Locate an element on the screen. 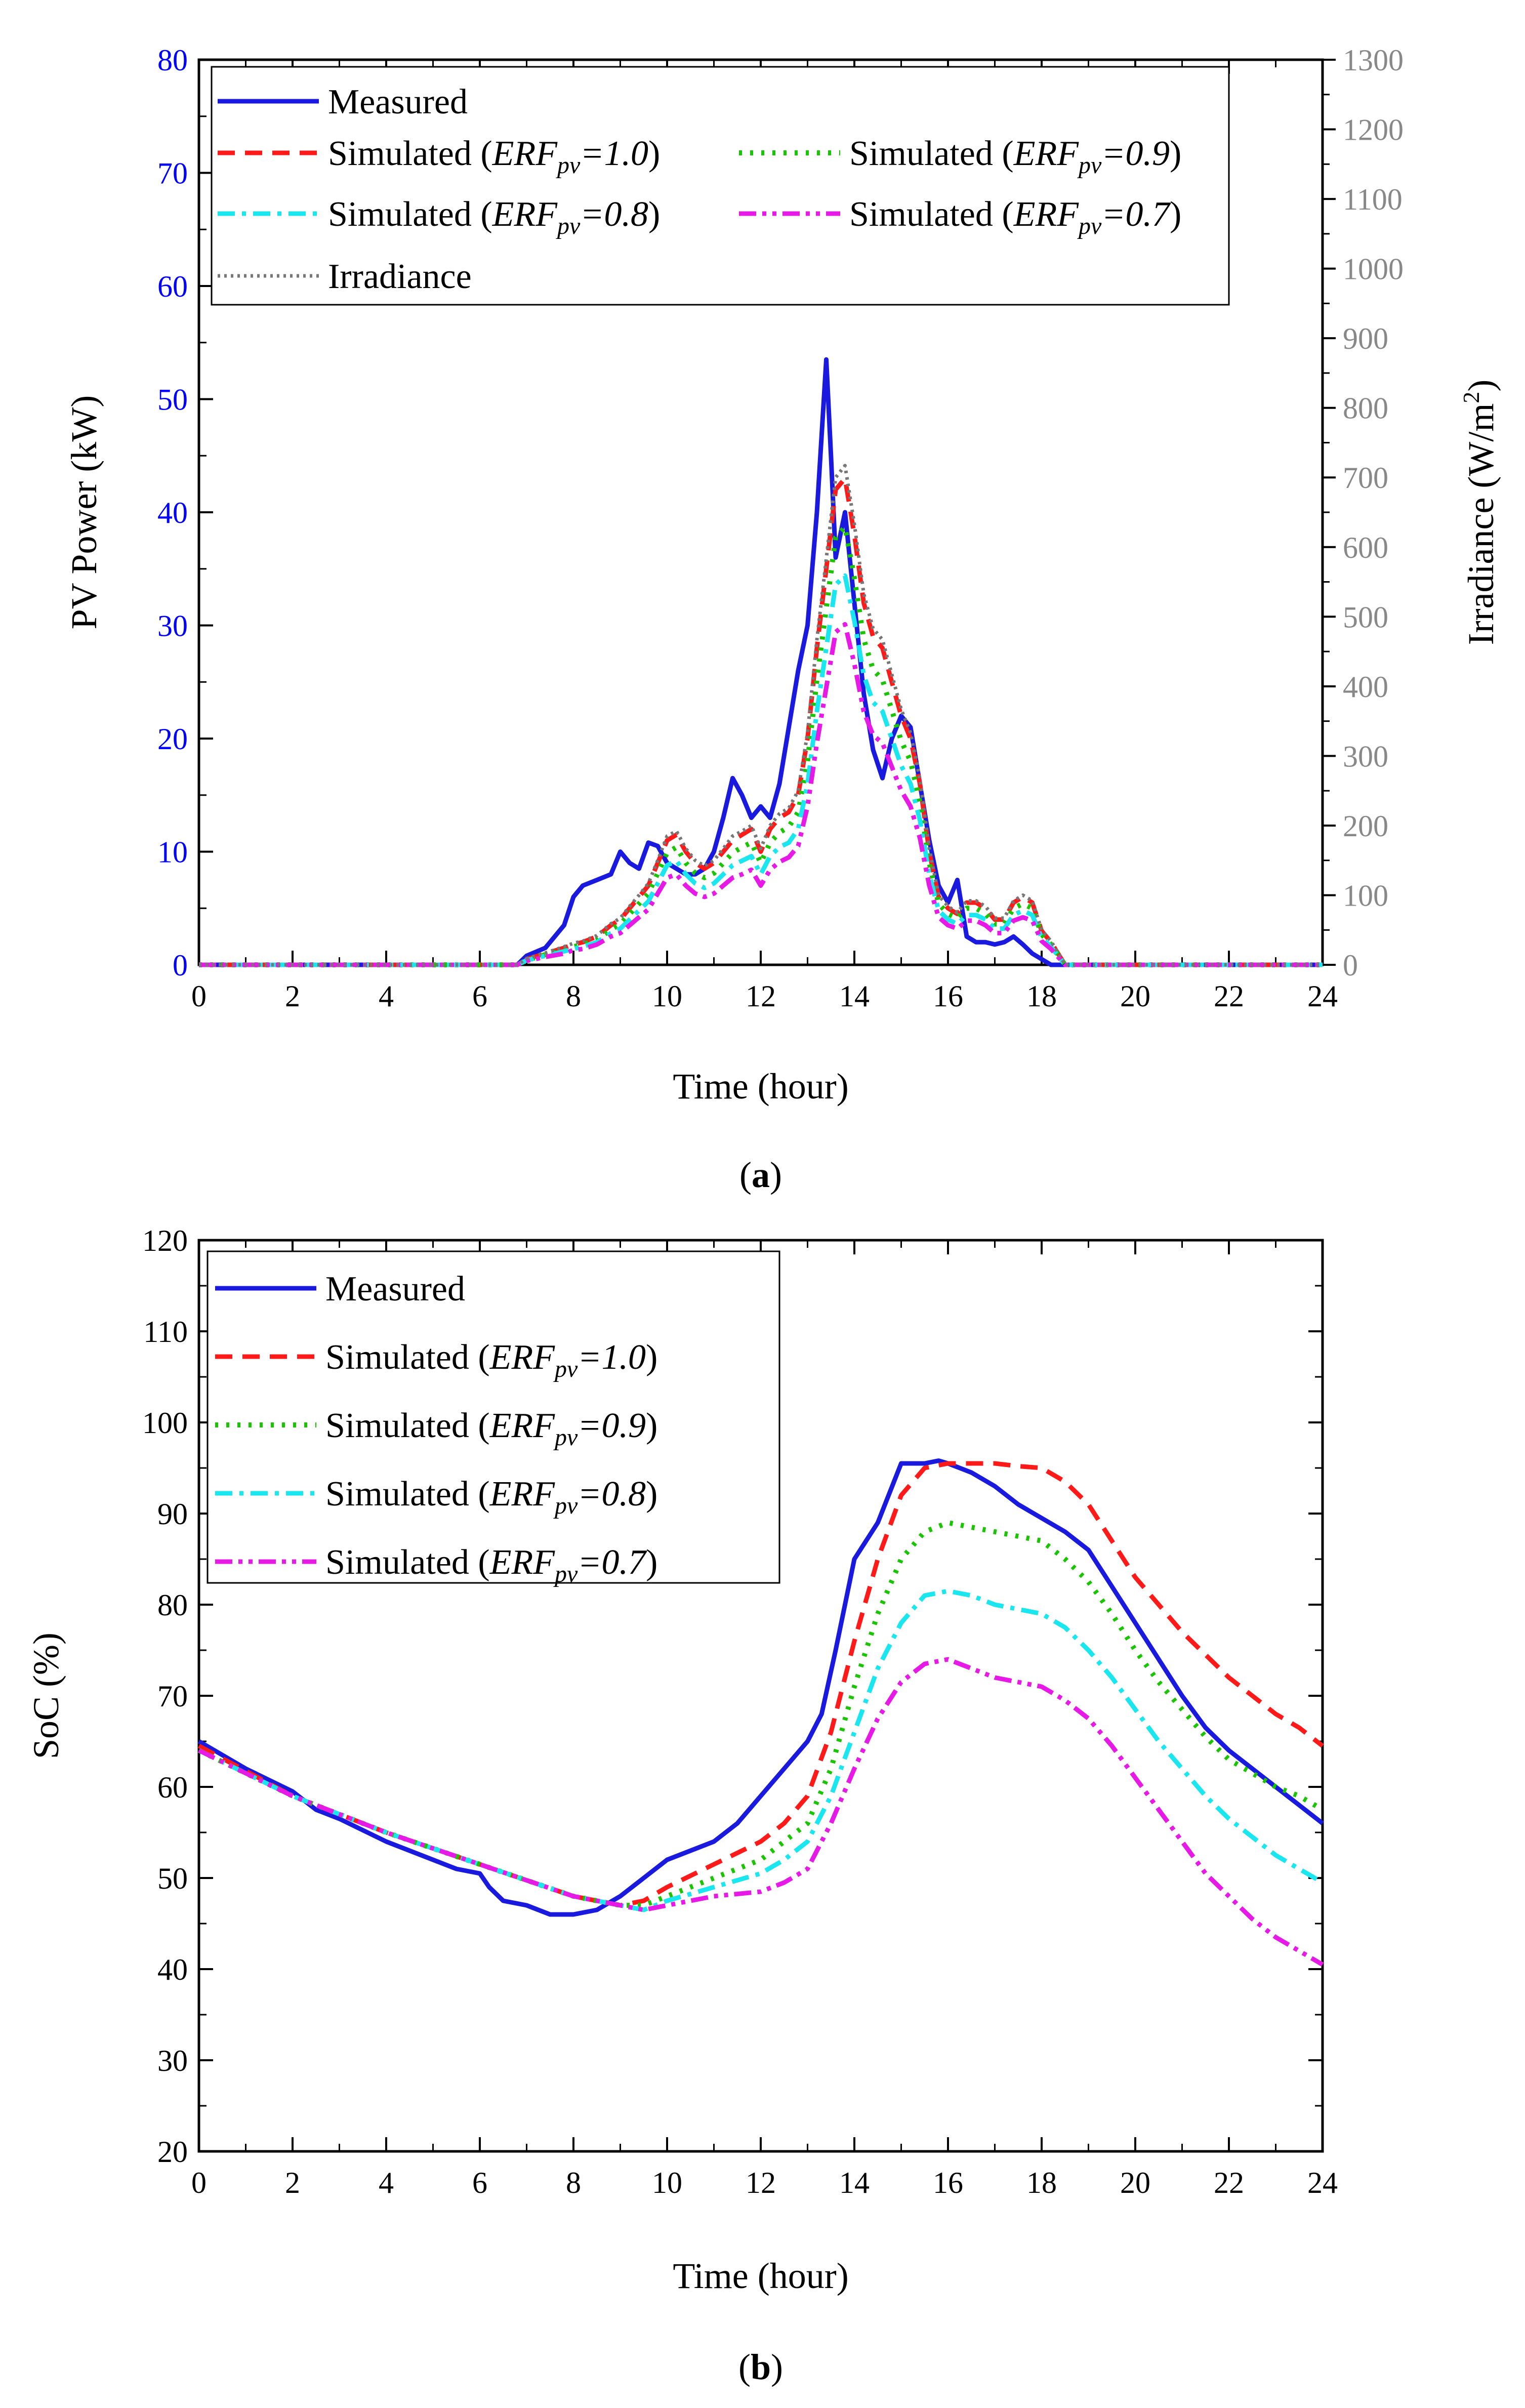  y2-axis-title-main: Irradiance (W/m is located at coordinates (1481, 524).